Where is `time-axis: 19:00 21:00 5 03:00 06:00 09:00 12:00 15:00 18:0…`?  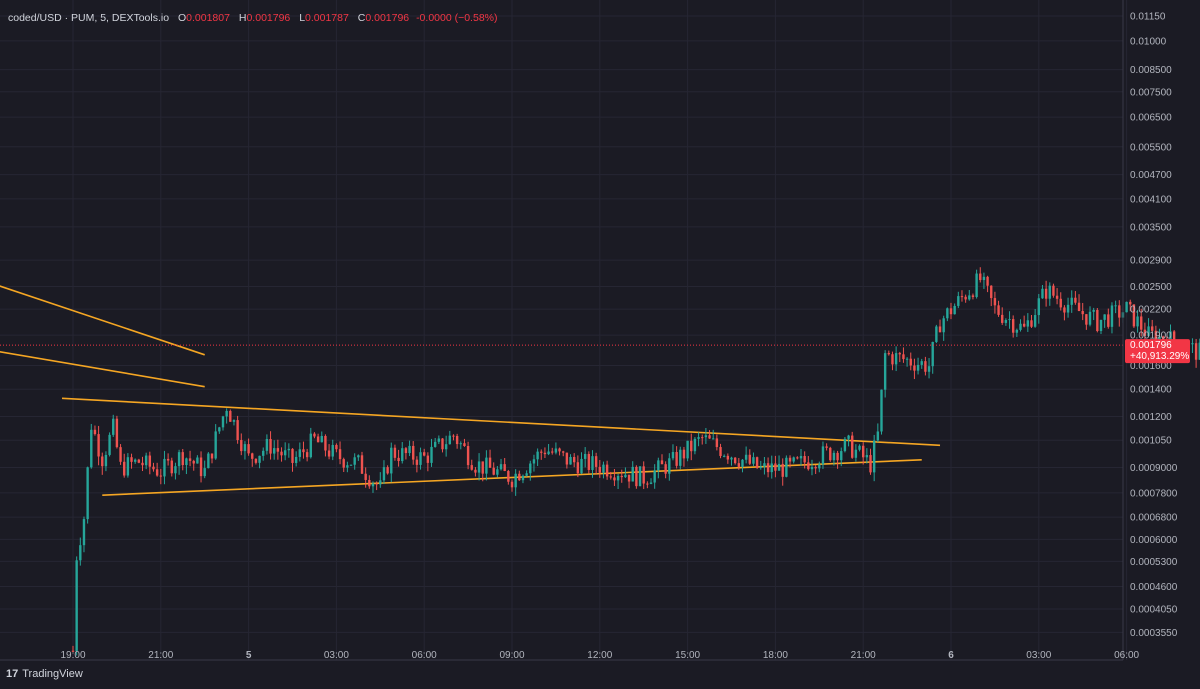 time-axis: 19:00 21:00 5 03:00 06:00 09:00 12:00 15:00 18:0… is located at coordinates (599, 655).